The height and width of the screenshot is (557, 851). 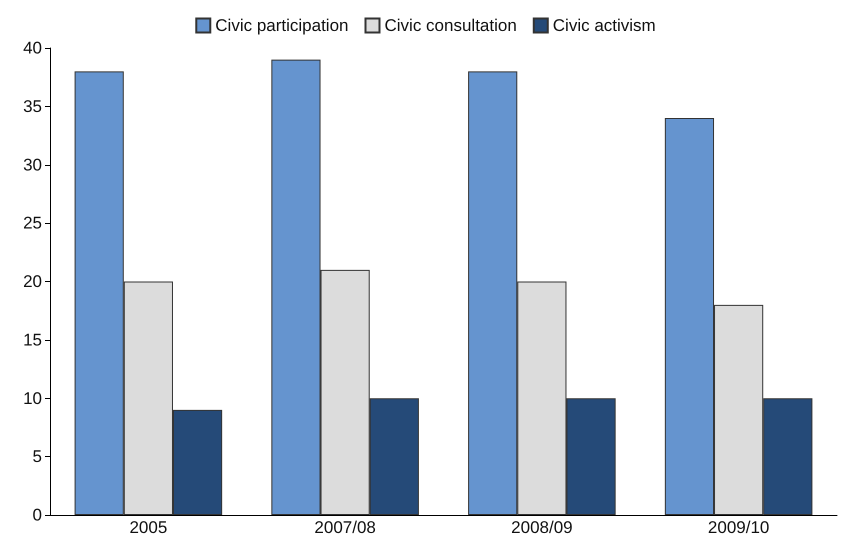 What do you see at coordinates (32, 340) in the screenshot?
I see `y-tick-label: 15` at bounding box center [32, 340].